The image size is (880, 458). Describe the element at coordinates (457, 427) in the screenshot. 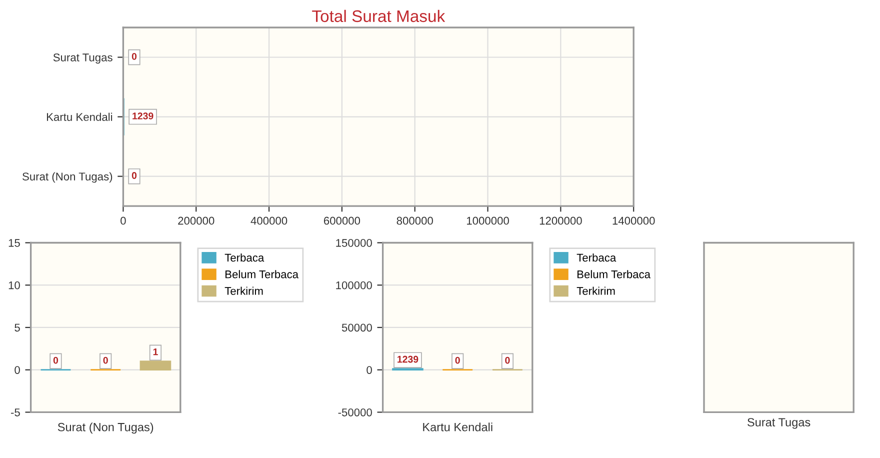

I see `x-axis-title: Kartu Kendali` at that location.